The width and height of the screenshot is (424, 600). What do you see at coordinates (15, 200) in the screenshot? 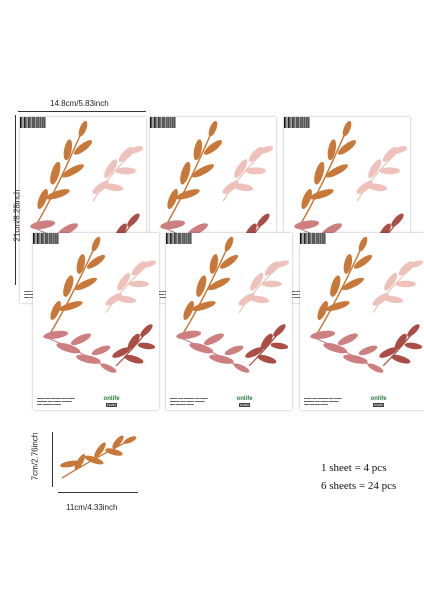
I see `sheet-height-line` at bounding box center [15, 200].